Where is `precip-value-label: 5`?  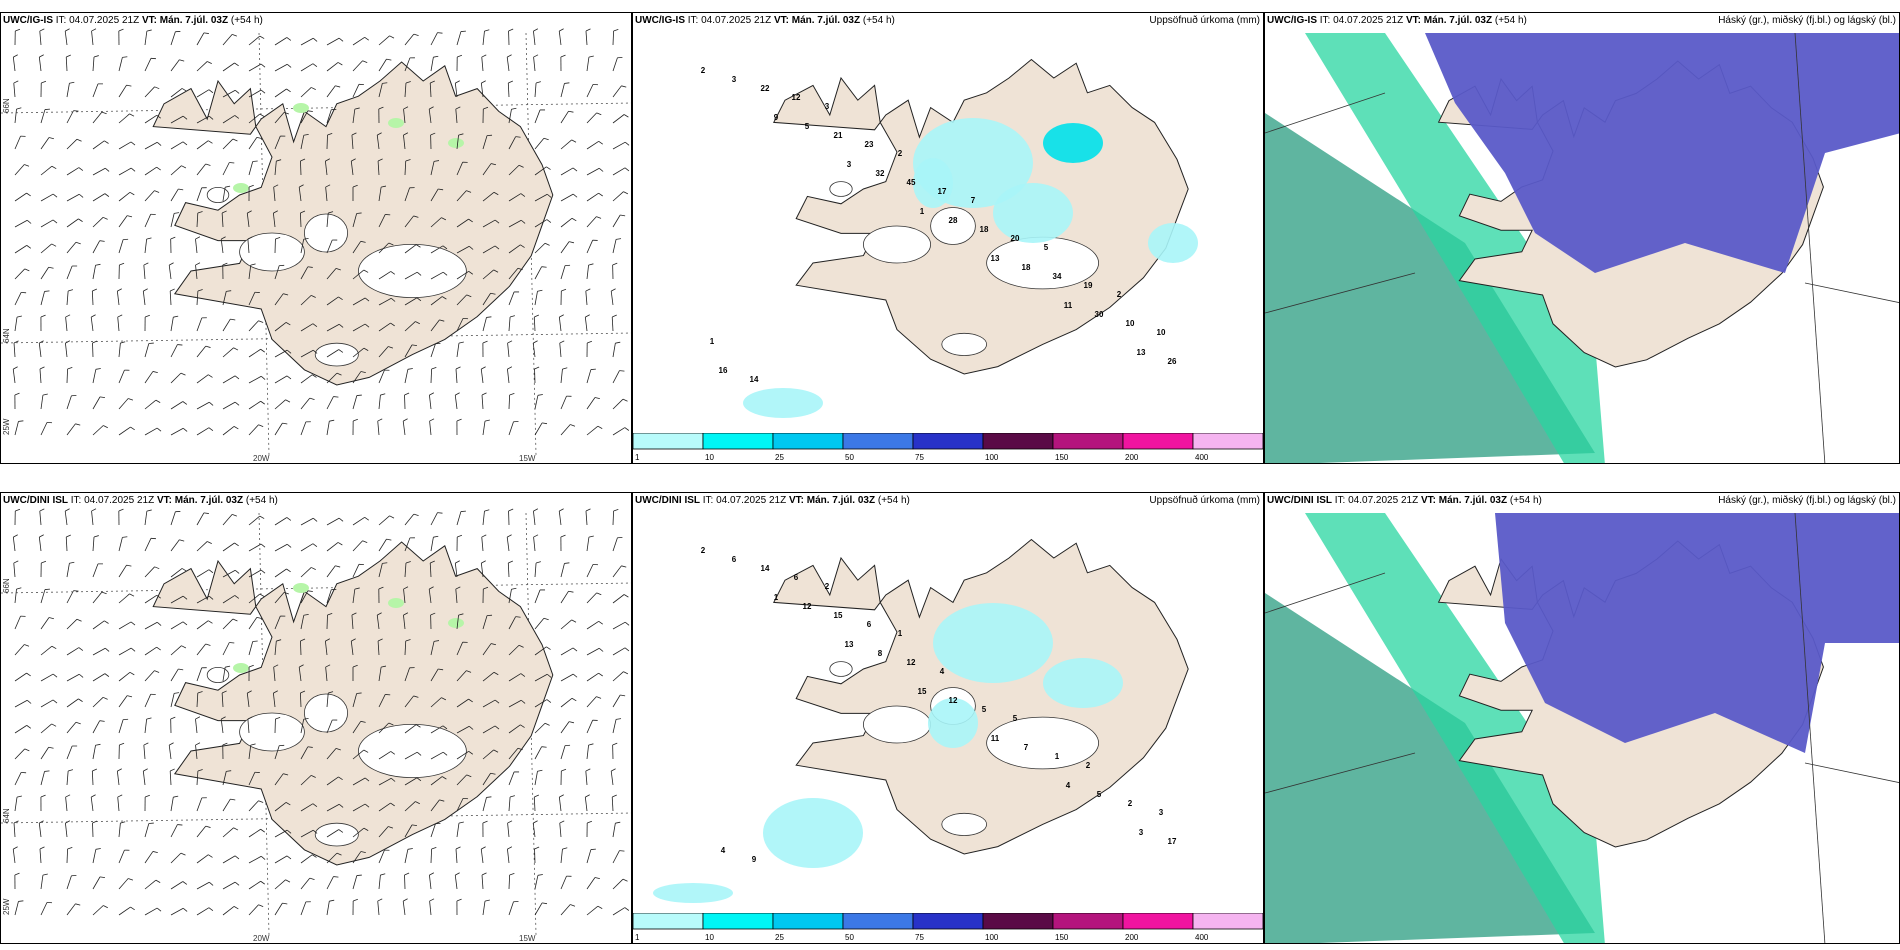
precip-value-label: 5 is located at coordinates (1099, 794).